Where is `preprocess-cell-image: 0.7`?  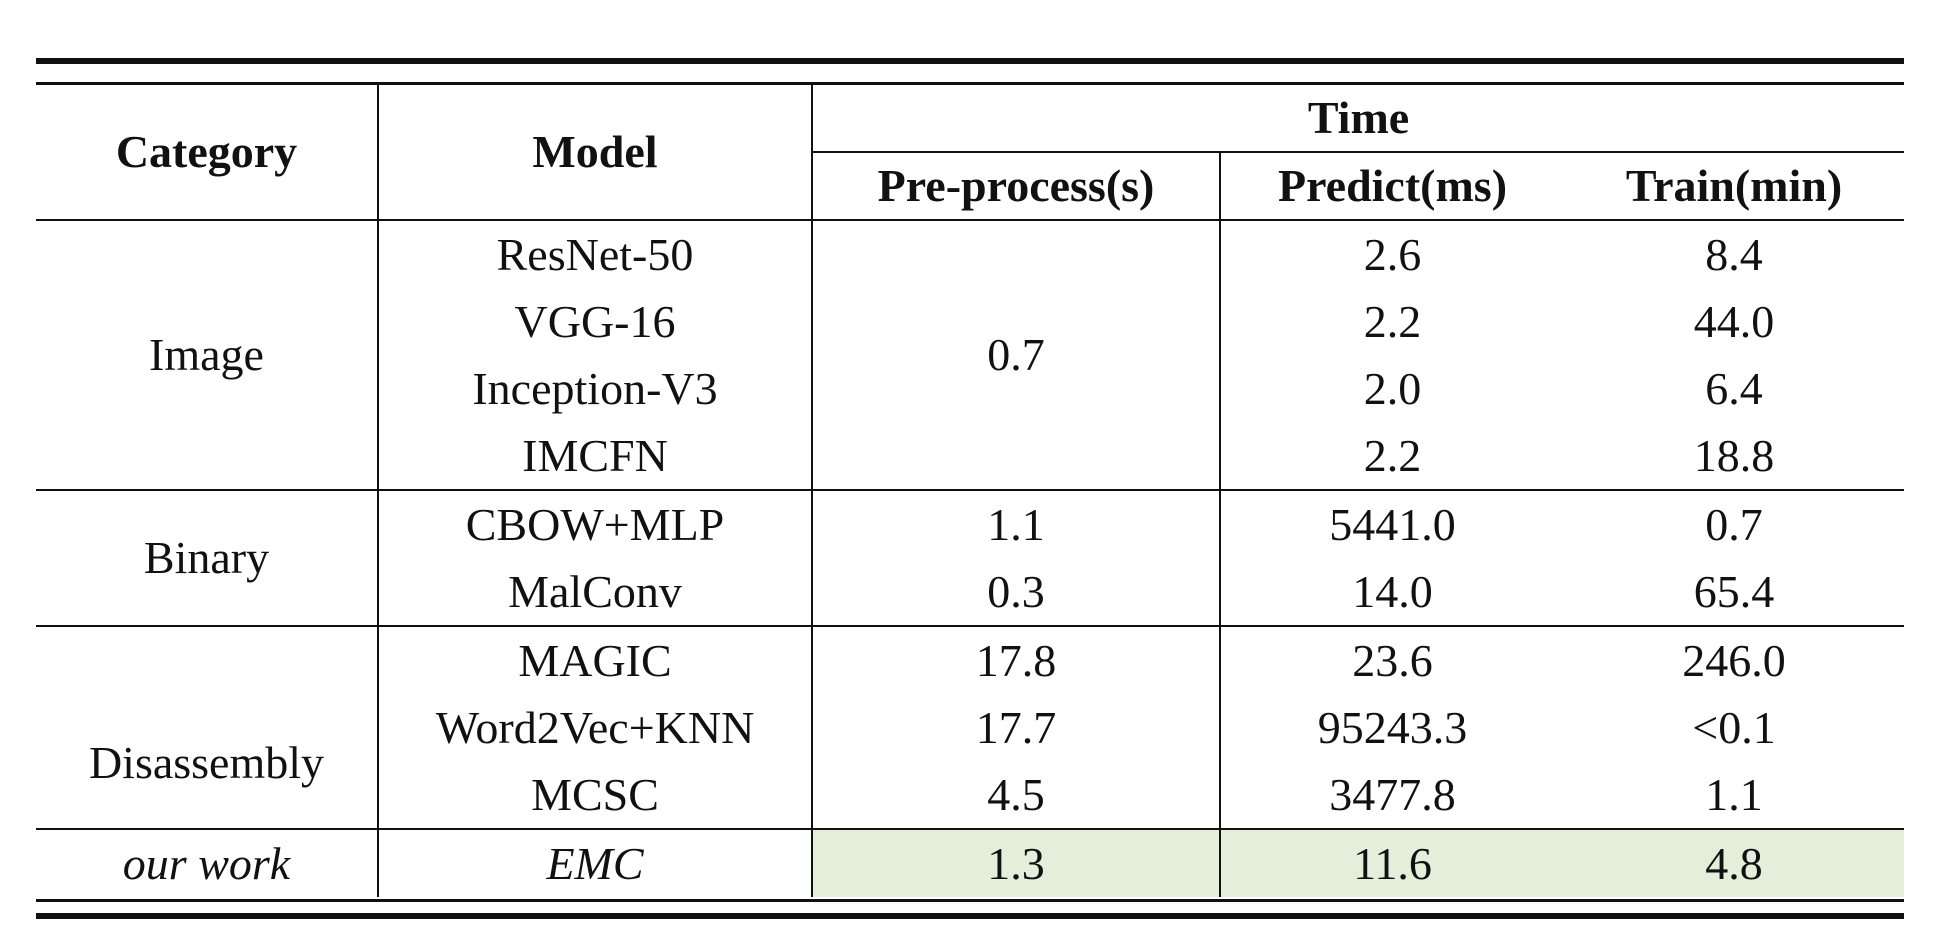
preprocess-cell-image: 0.7 is located at coordinates (1016, 355).